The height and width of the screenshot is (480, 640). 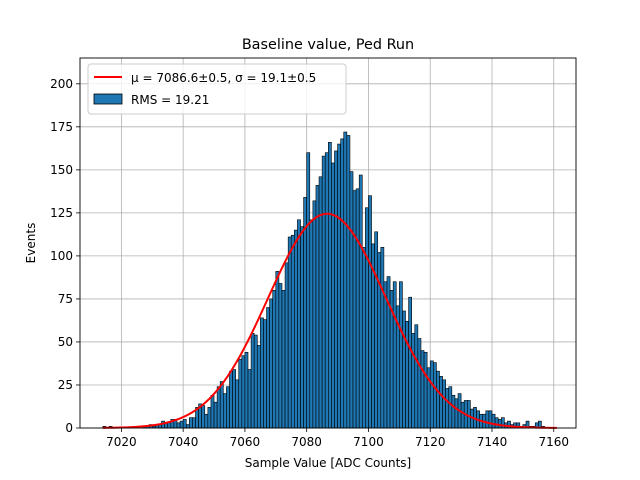 What do you see at coordinates (61, 256) in the screenshot?
I see `y-tick-label: 100` at bounding box center [61, 256].